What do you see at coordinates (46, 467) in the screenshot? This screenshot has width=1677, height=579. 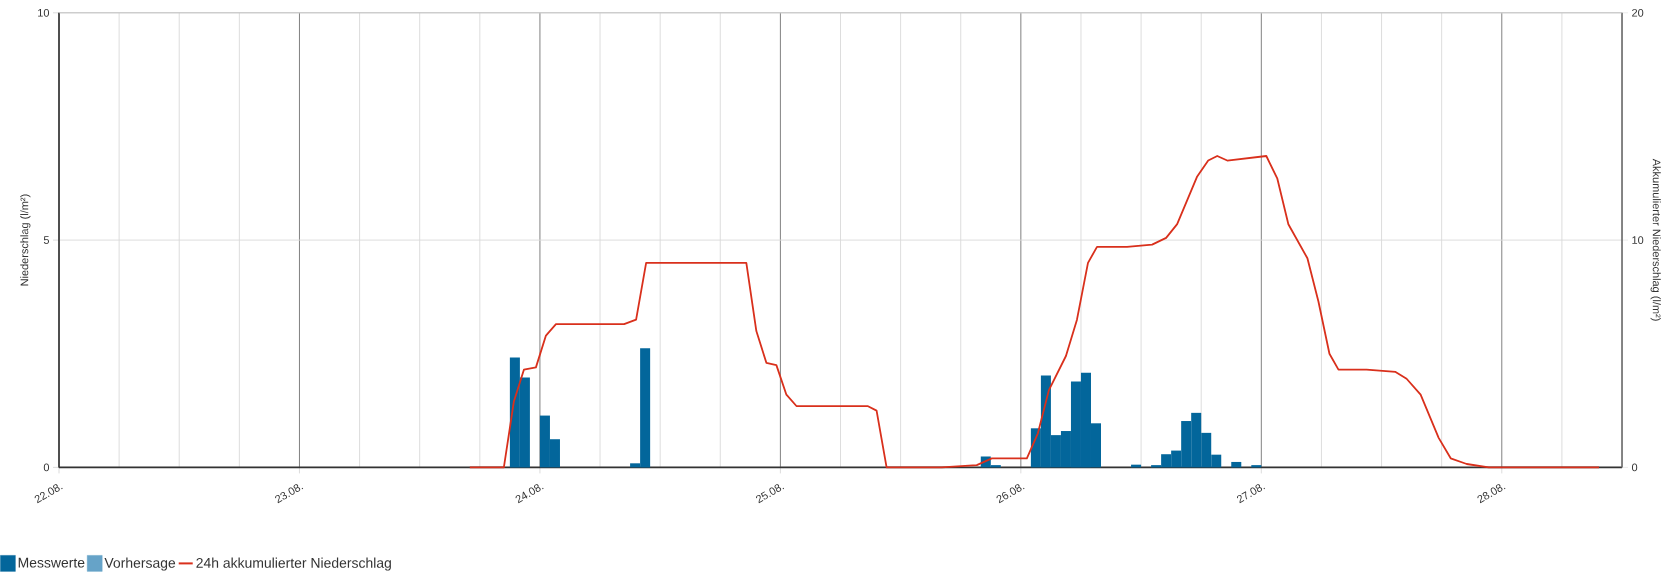 I see `y-tick-label: 0` at bounding box center [46, 467].